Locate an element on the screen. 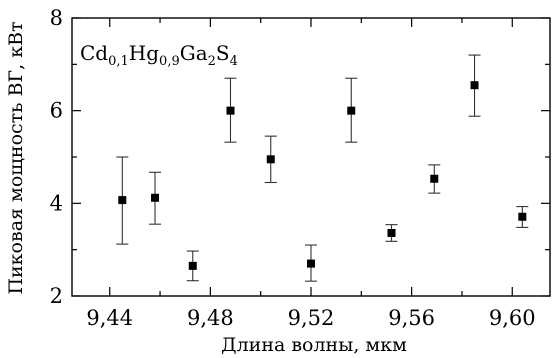 The width and height of the screenshot is (556, 358). annotation-element: S is located at coordinates (223, 53).